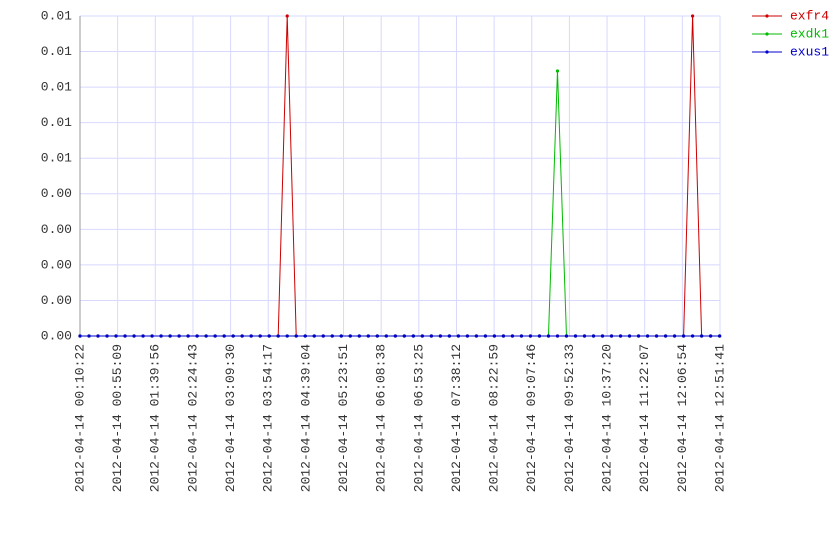 This screenshot has height=560, width=840. Describe the element at coordinates (79, 418) in the screenshot. I see `x-tick-label: 2012-04-14 00:10:22` at that location.